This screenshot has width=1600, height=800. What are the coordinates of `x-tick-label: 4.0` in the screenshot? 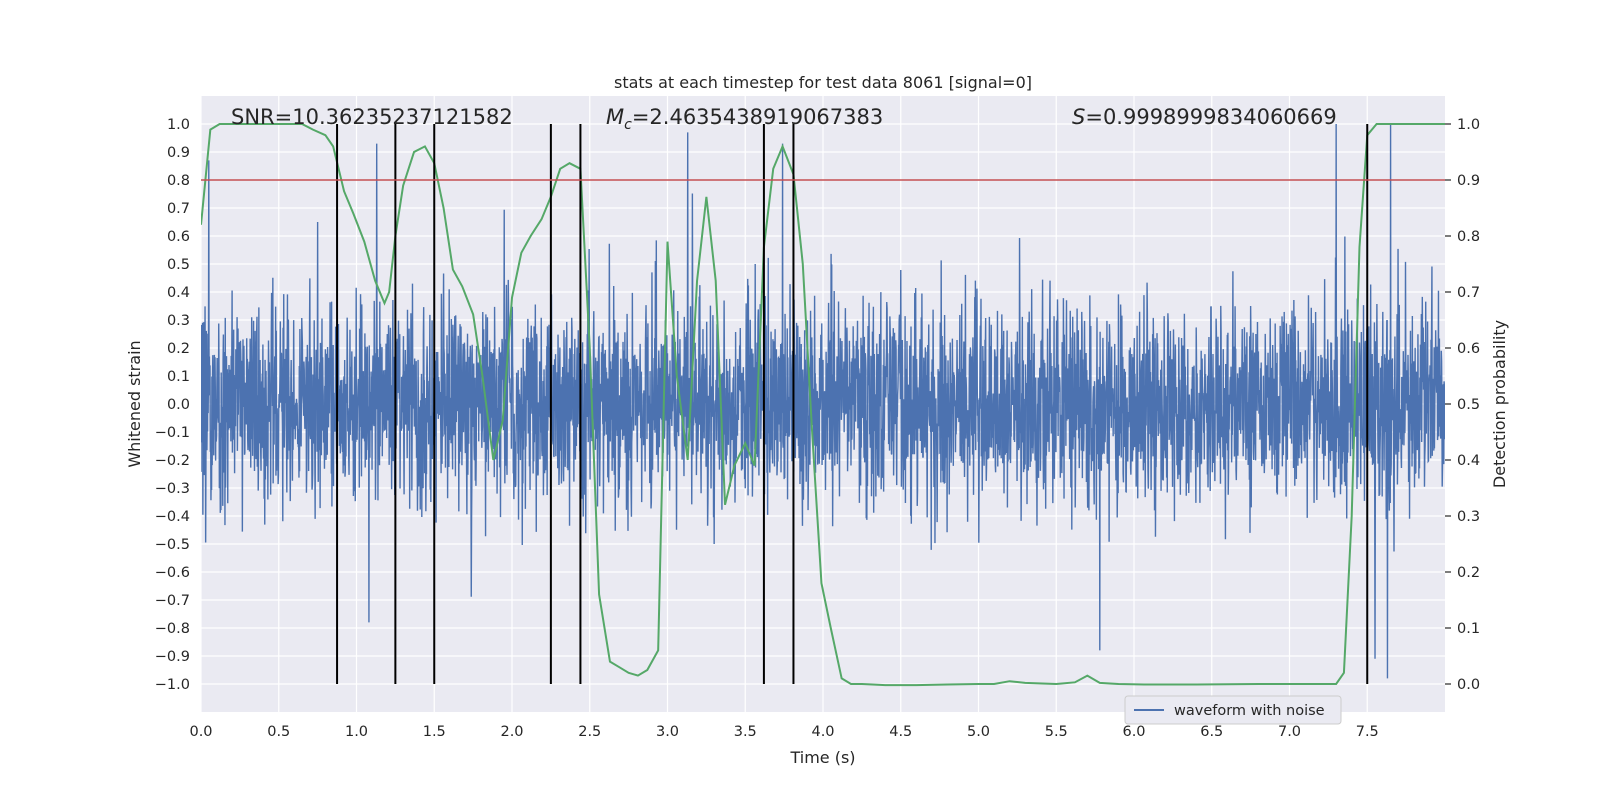 It's located at (822, 732).